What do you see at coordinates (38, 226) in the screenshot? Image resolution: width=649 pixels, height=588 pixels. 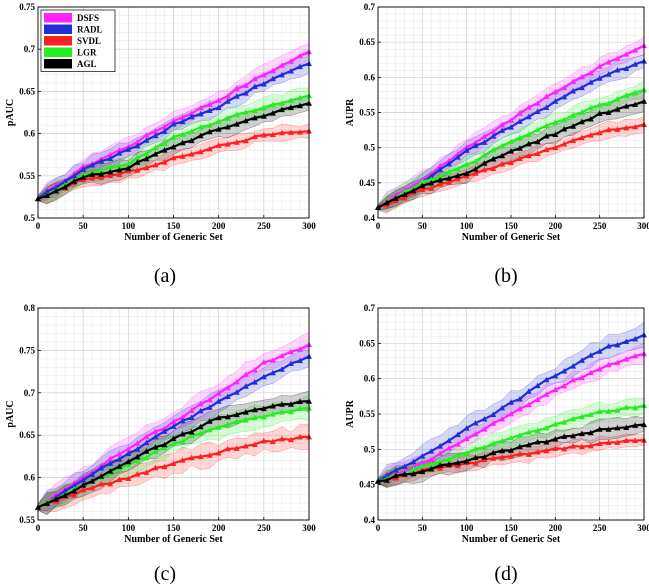 I see `x-tick-label: 0` at bounding box center [38, 226].